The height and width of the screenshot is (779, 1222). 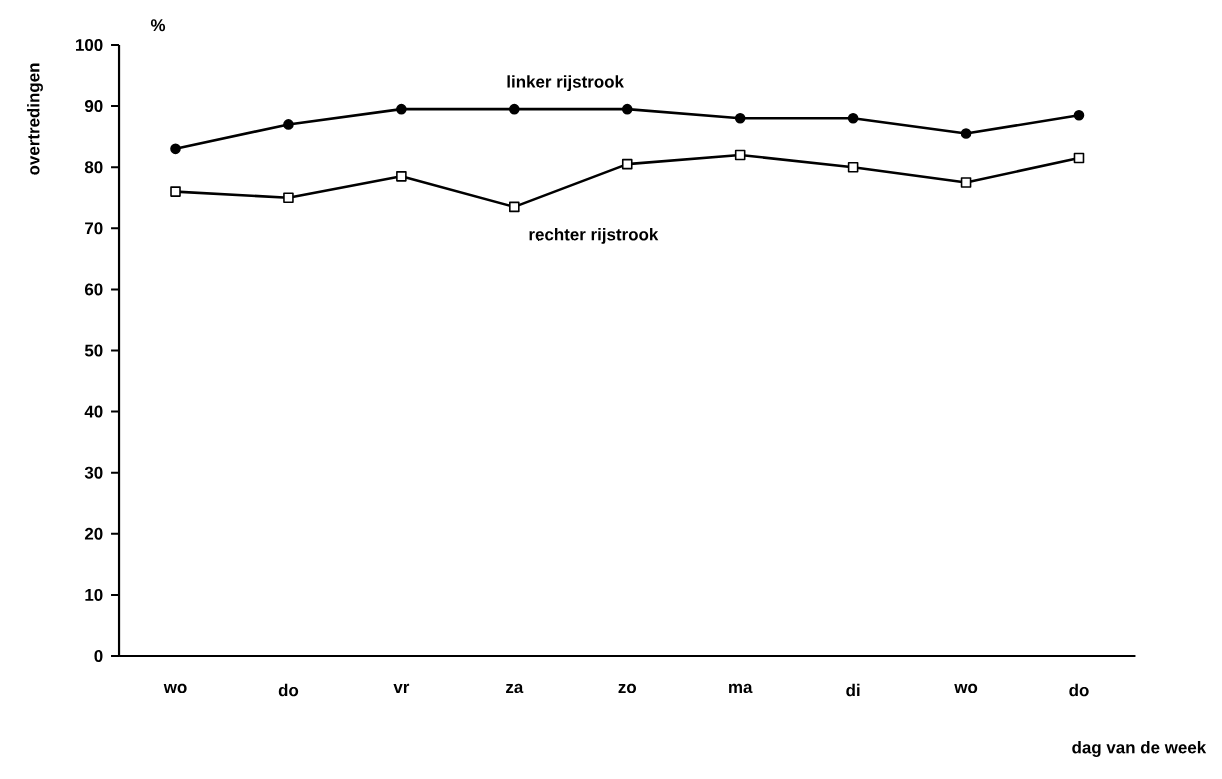 I want to click on y-tick-label: 50, so click(x=93, y=350).